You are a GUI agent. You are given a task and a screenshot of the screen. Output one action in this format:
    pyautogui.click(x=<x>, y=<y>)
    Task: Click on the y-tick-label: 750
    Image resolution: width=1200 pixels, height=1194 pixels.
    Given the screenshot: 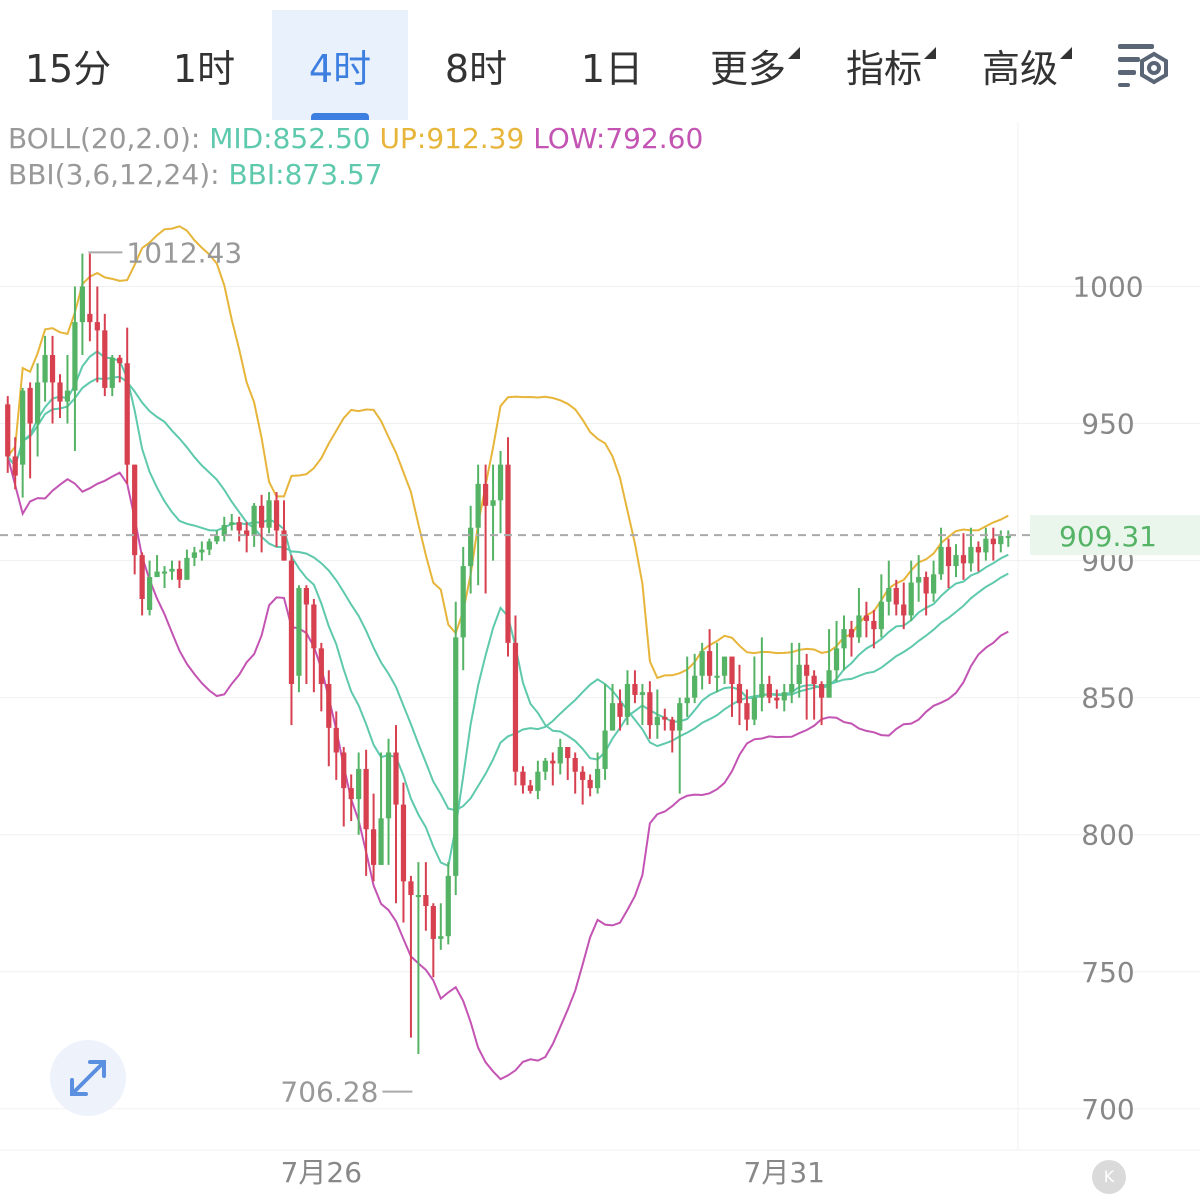 What is the action you would take?
    pyautogui.click(x=1107, y=972)
    